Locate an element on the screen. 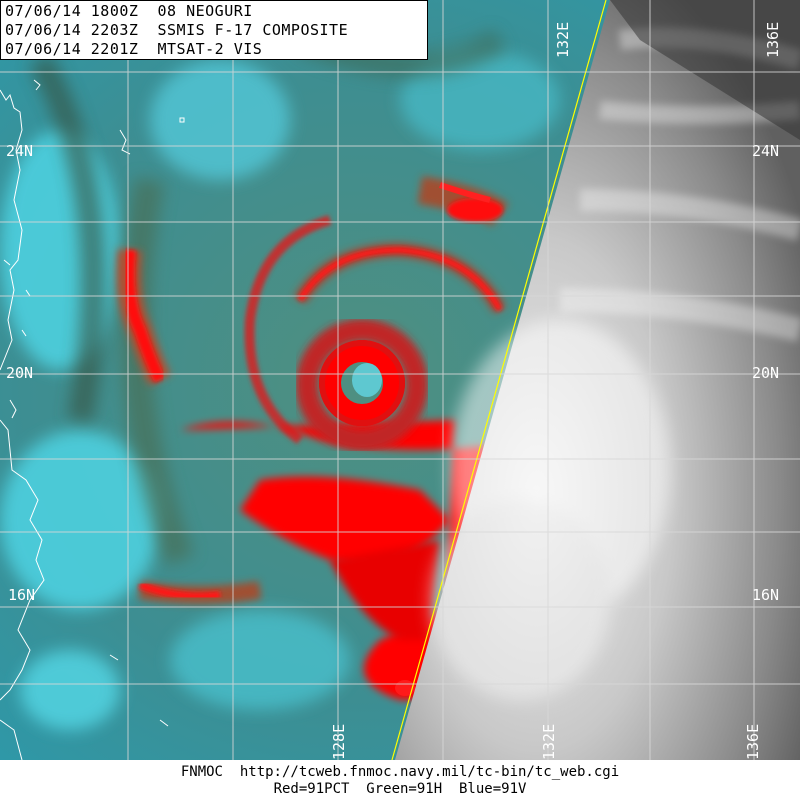 The height and width of the screenshot is (800, 800). lon-label-128e-bottom: 128E is located at coordinates (339, 741).